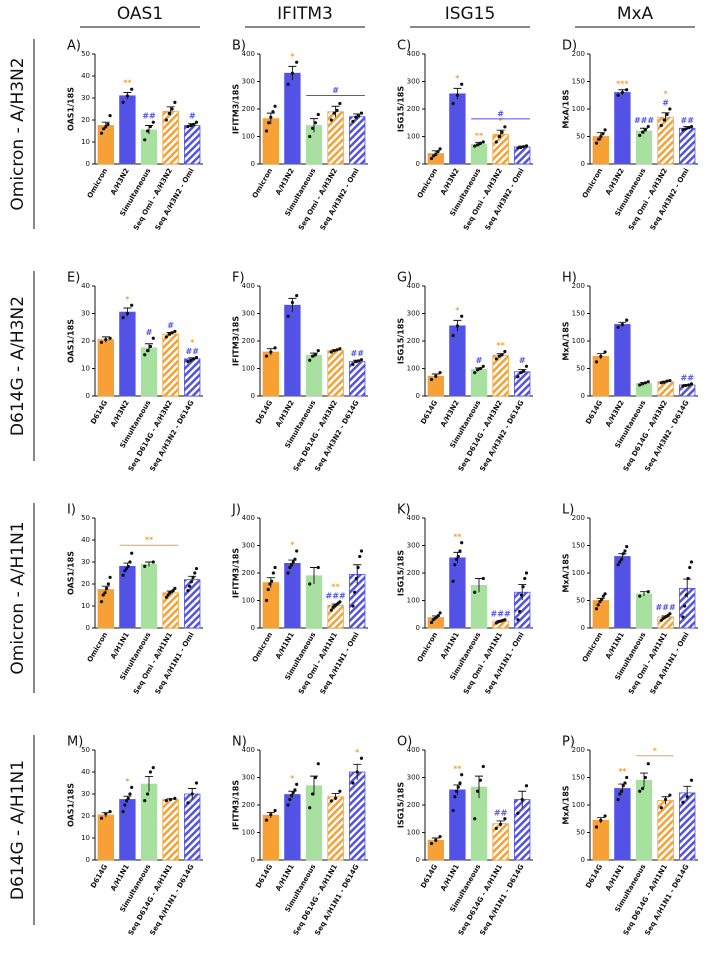 Image resolution: width=706 pixels, height=959 pixels. Describe the element at coordinates (336, 900) in the screenshot. I see `x-tick-label: Seq A/H1N1 - D614G` at that location.